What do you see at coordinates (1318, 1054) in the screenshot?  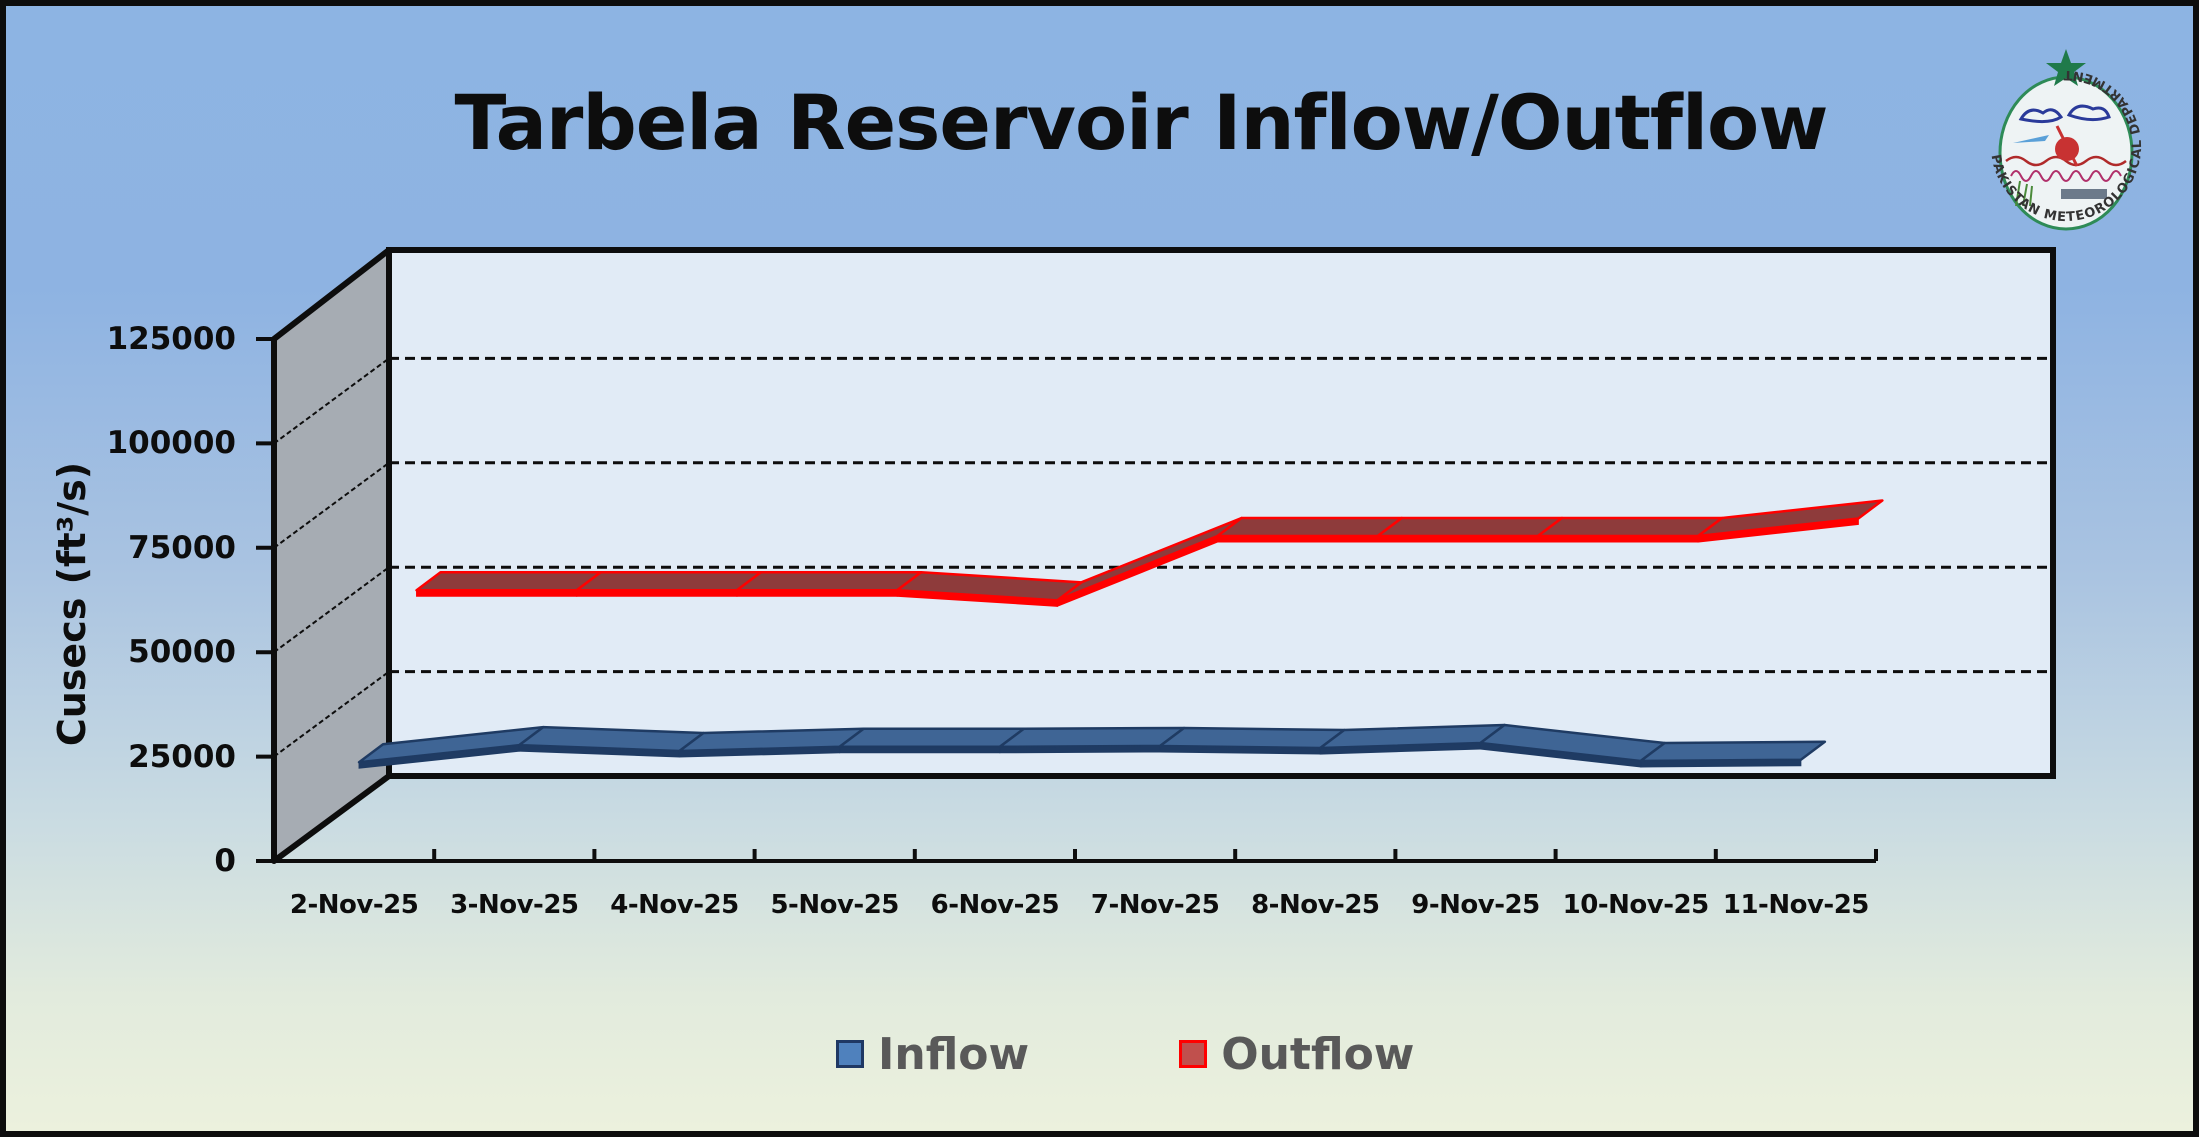 I see `legend-label: Outflow` at bounding box center [1318, 1054].